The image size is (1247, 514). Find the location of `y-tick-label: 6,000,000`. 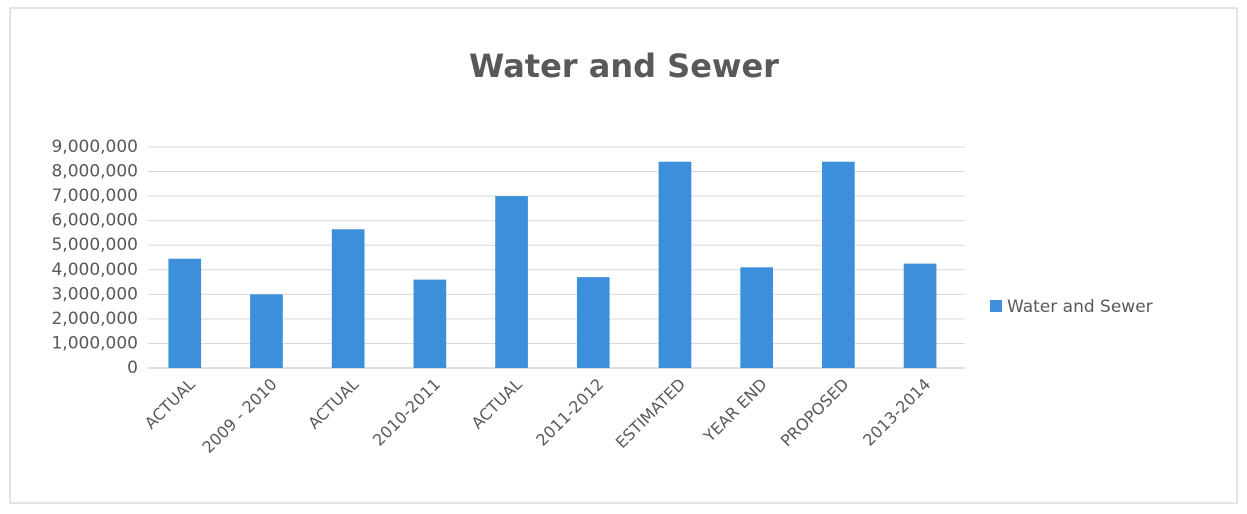

y-tick-label: 6,000,000 is located at coordinates (94, 221).